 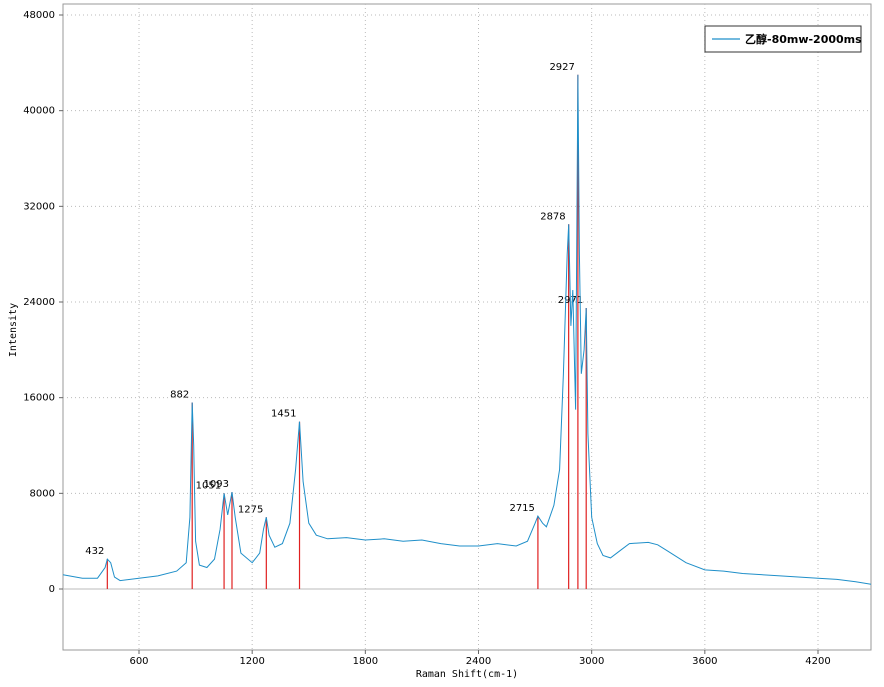 I want to click on y-tick-label: 24000, so click(x=39, y=302).